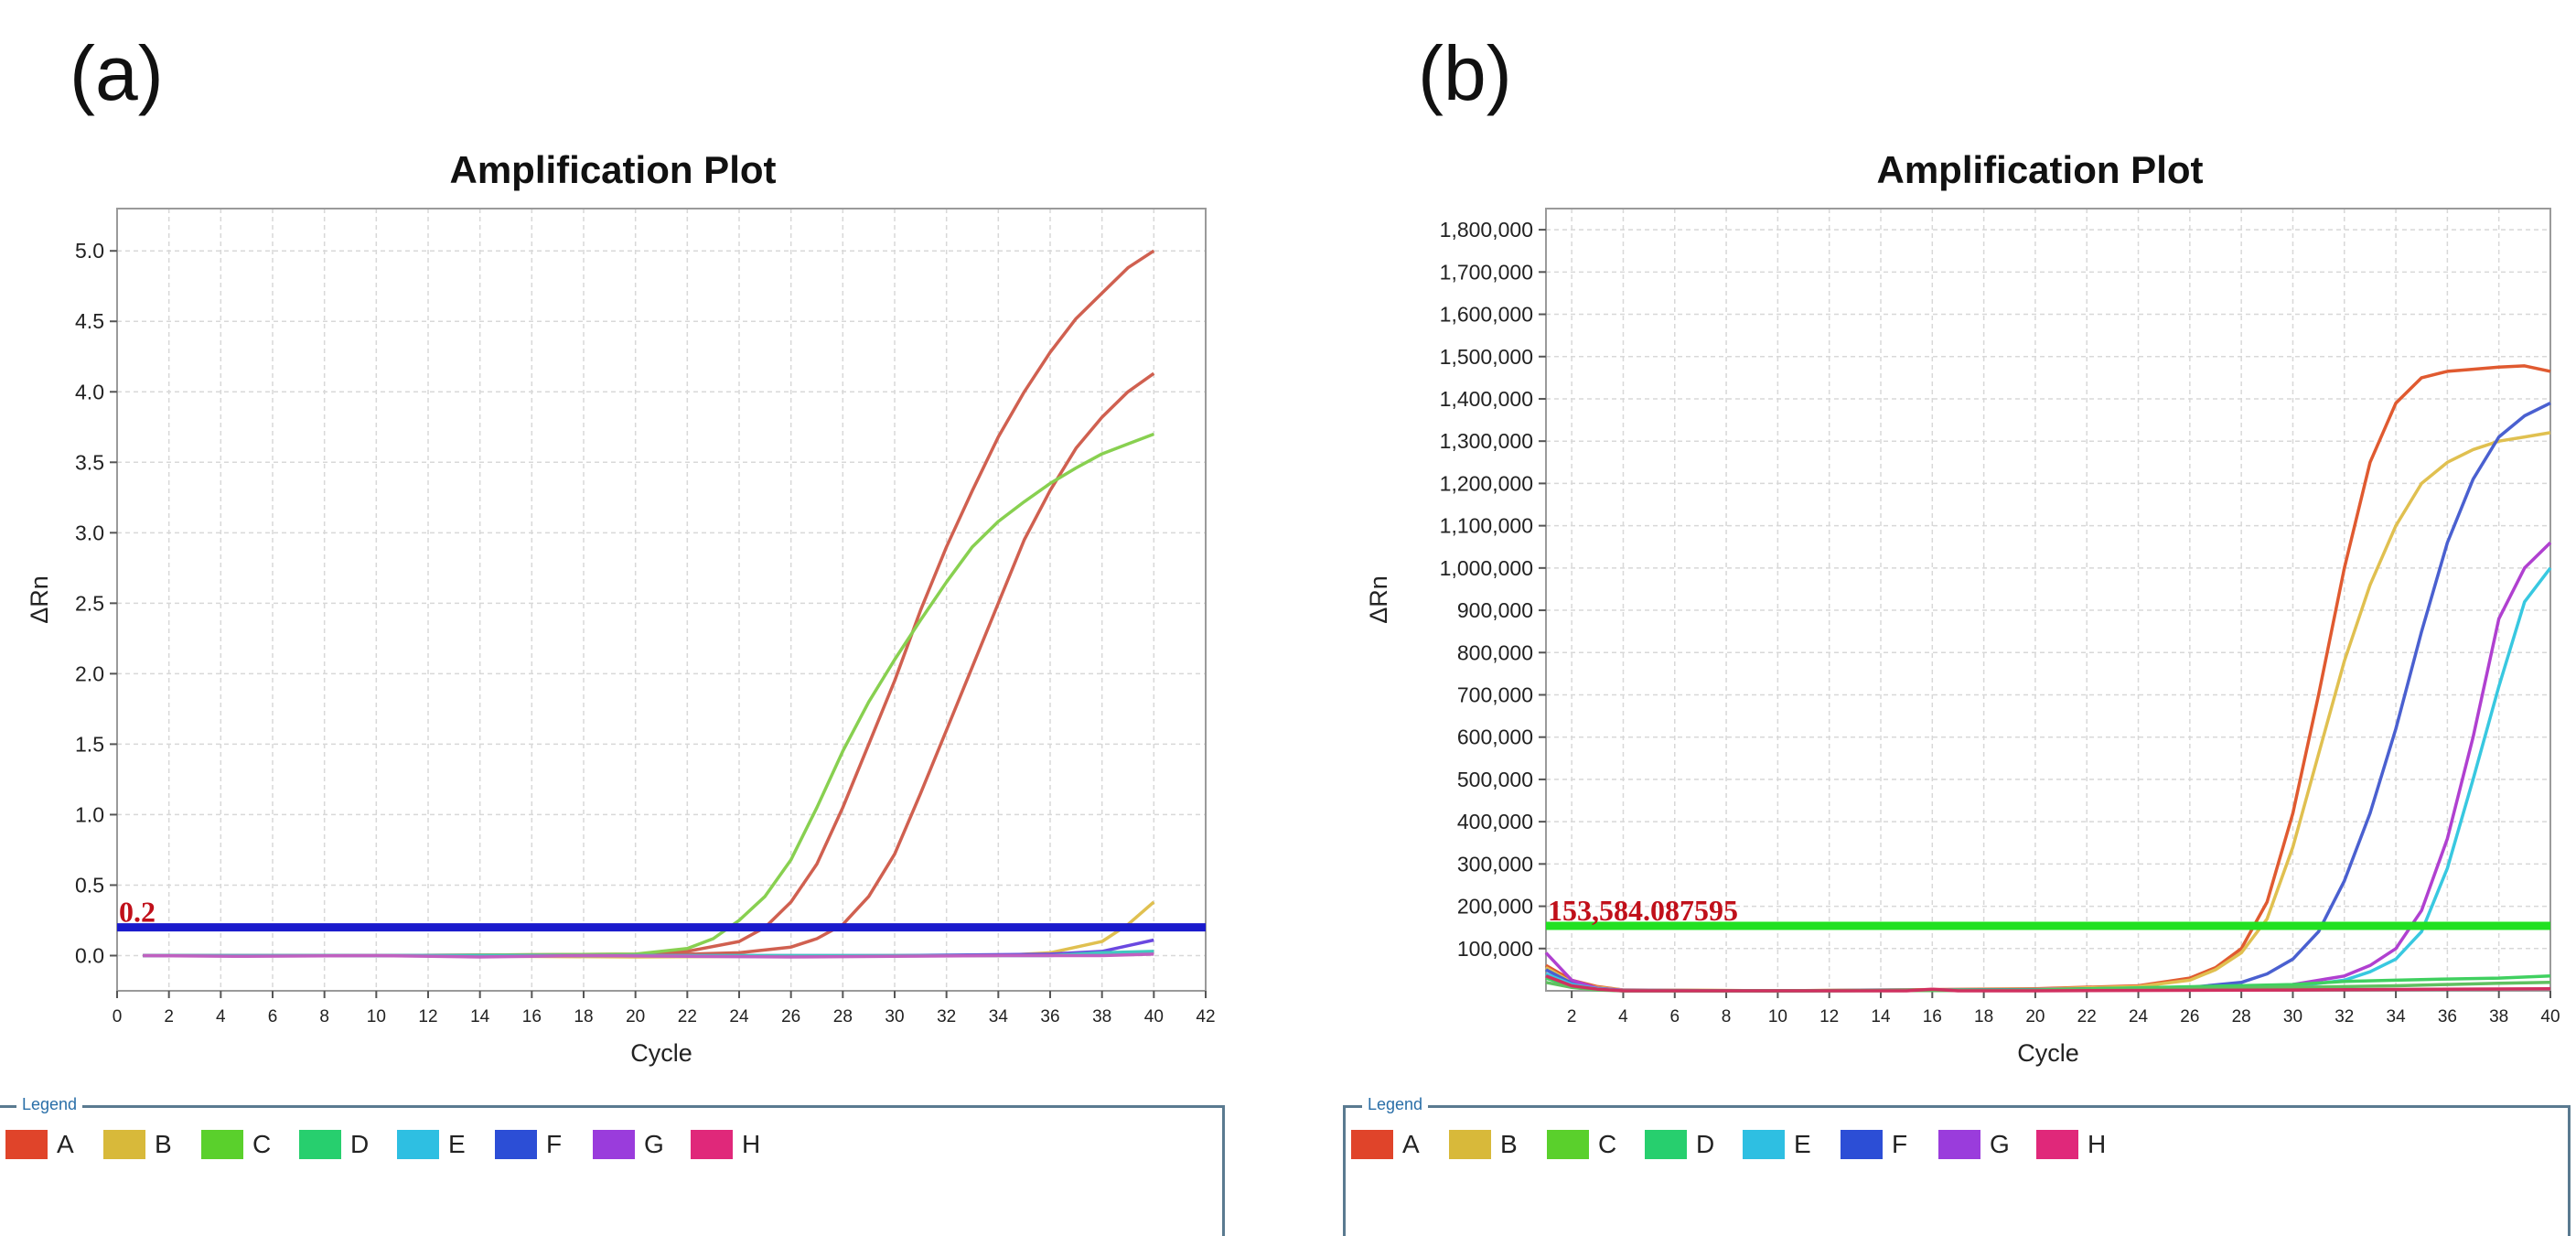 The height and width of the screenshot is (1236, 2576). What do you see at coordinates (740, 1144) in the screenshot?
I see `legend-item: H` at bounding box center [740, 1144].